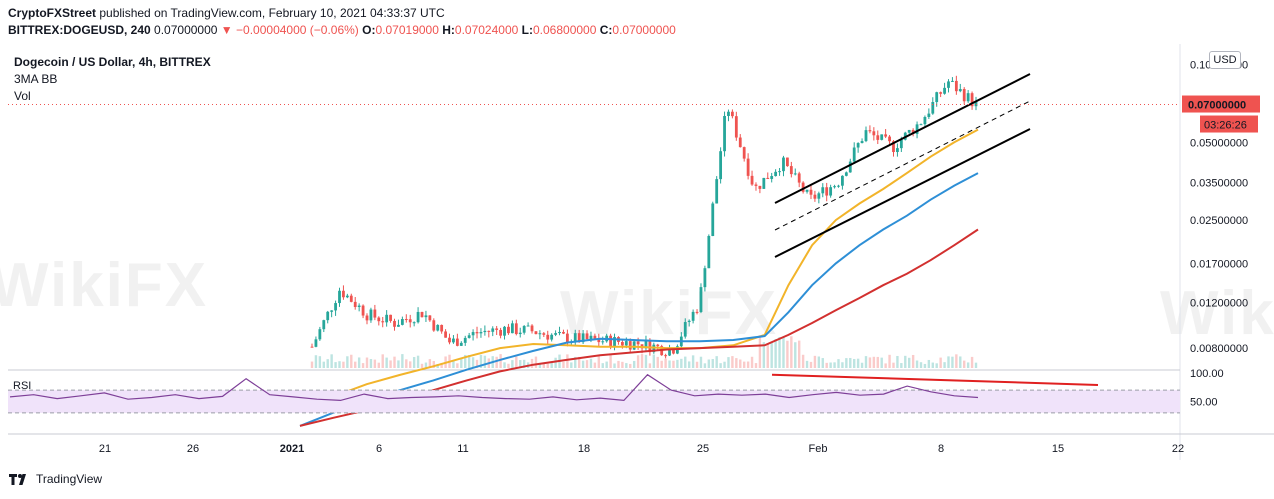 Image resolution: width=1274 pixels, height=499 pixels. What do you see at coordinates (186, 30) in the screenshot?
I see `last-price: 0.07000000` at bounding box center [186, 30].